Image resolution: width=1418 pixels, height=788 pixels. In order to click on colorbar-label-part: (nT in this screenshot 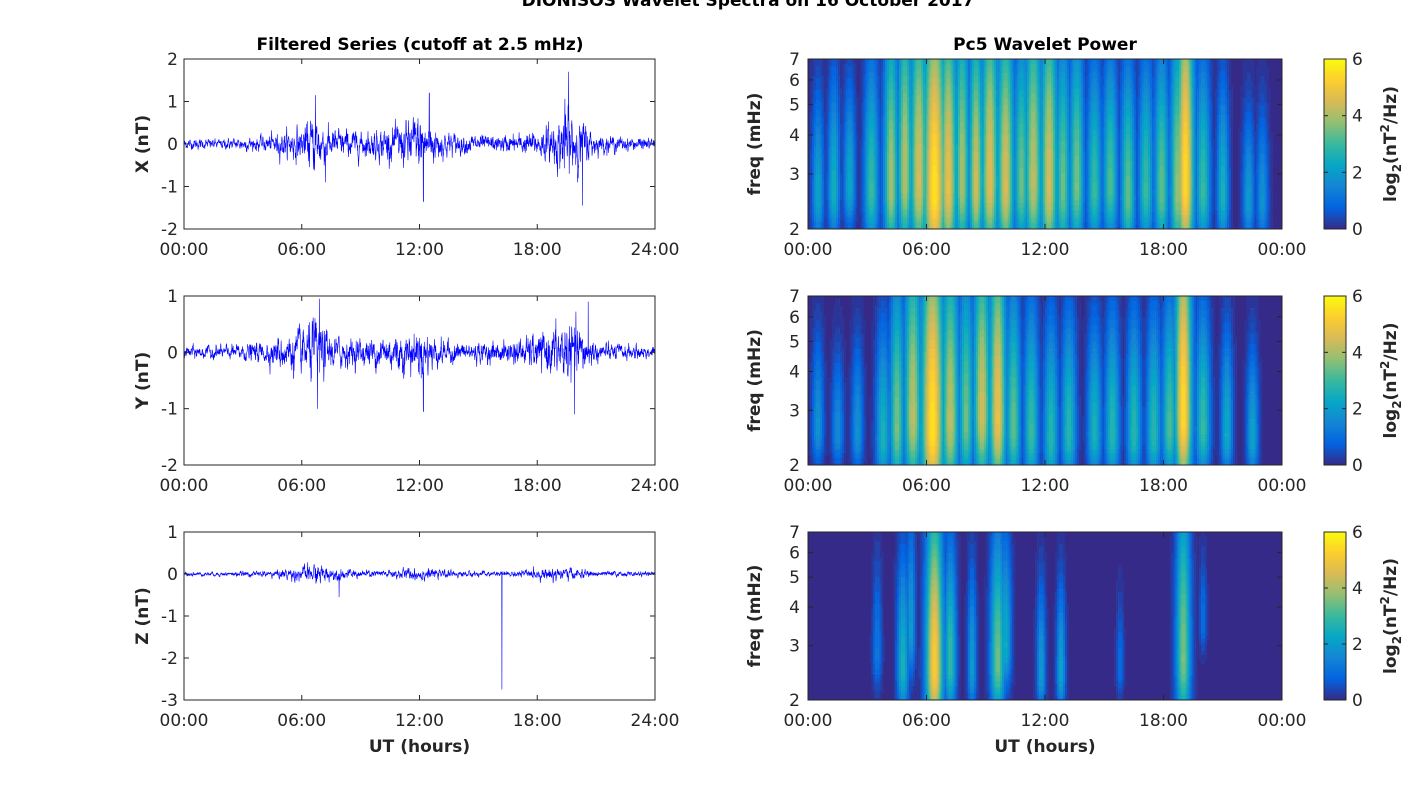, I will do `click(1391, 385)`.